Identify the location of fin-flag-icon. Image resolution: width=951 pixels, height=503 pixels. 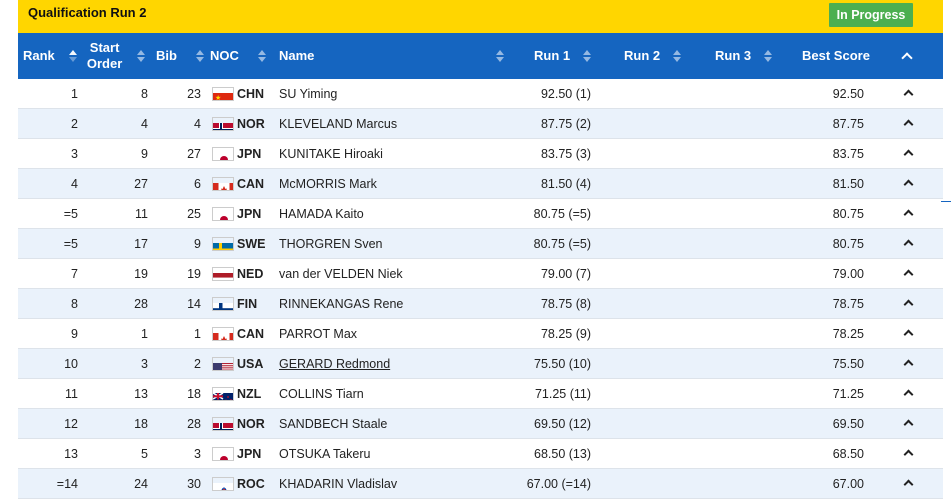
(223, 304).